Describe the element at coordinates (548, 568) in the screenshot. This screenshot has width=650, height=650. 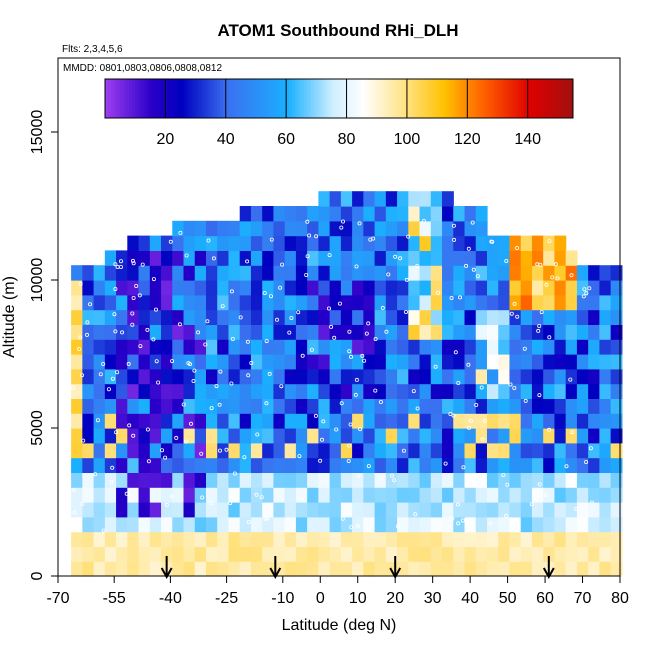
I see `flight-arrow` at that location.